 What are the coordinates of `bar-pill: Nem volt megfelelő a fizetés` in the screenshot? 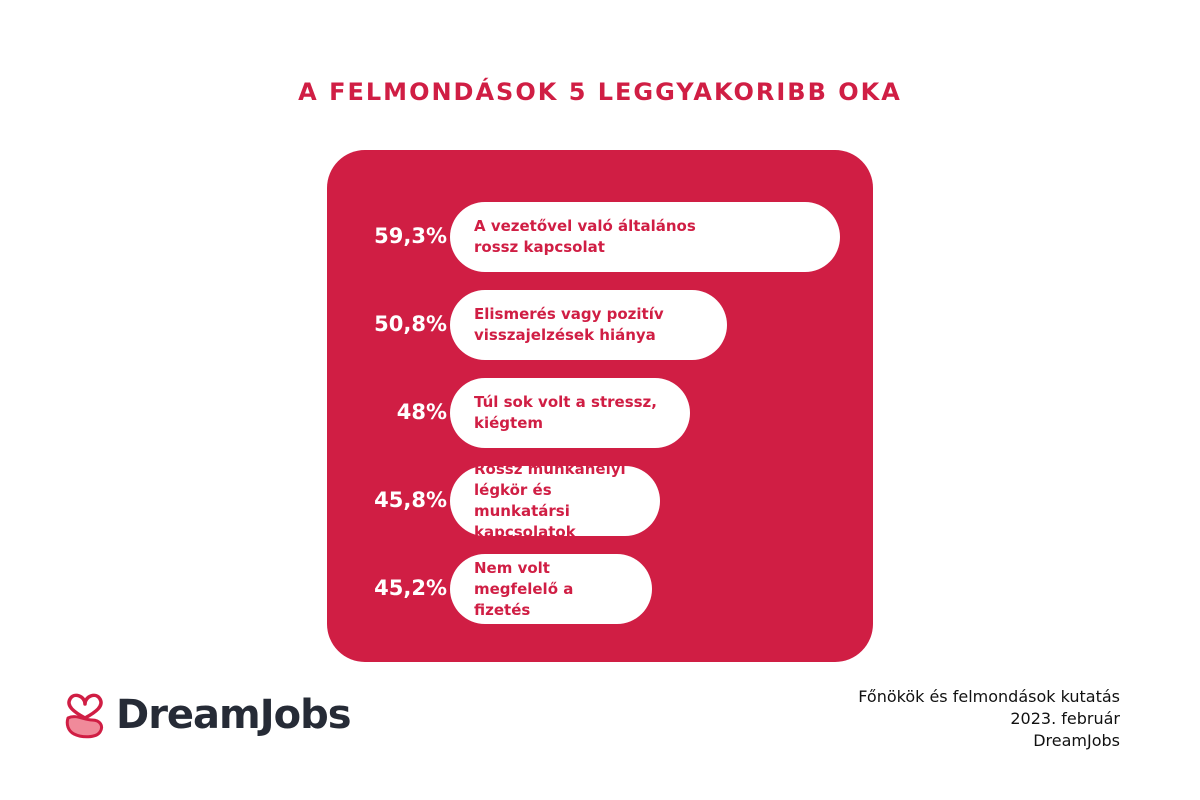 It's located at (551, 589).